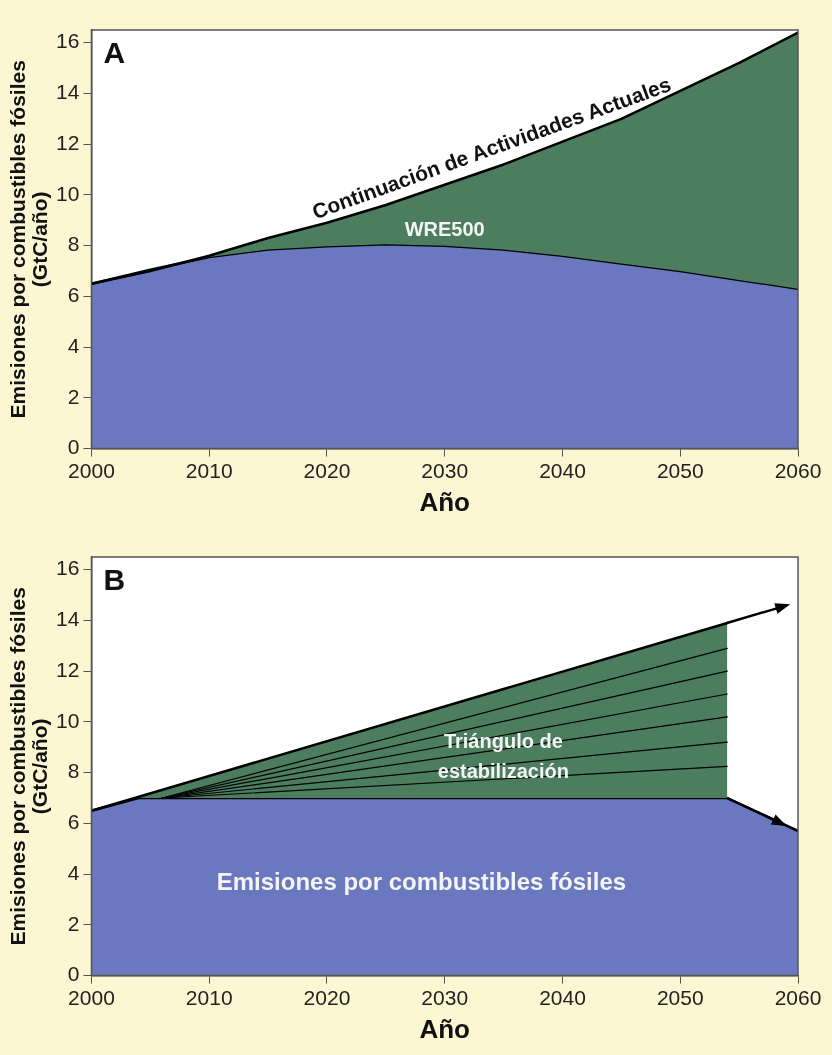 The width and height of the screenshot is (832, 1055). Describe the element at coordinates (114, 53) in the screenshot. I see `chart-title: A` at that location.